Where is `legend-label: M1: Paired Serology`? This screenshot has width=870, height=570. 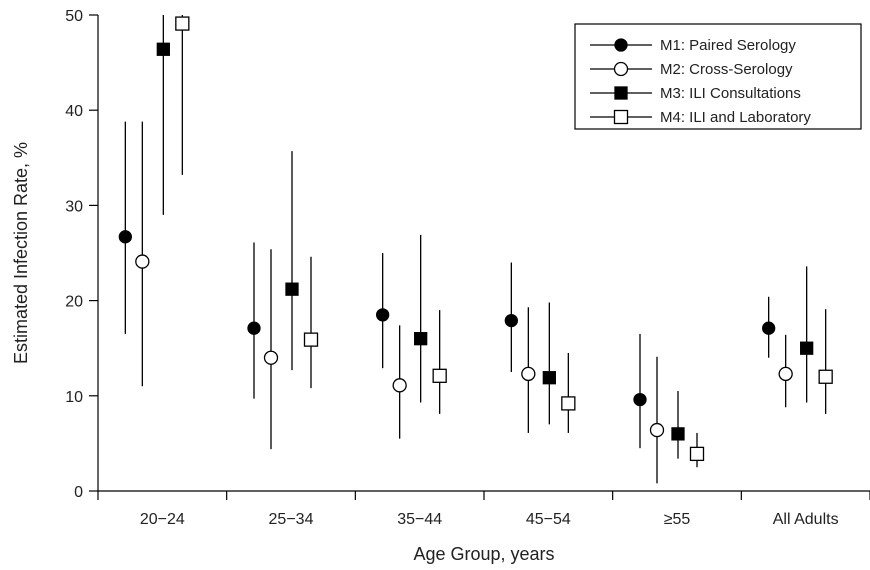 legend-label: M1: Paired Serology is located at coordinates (728, 45).